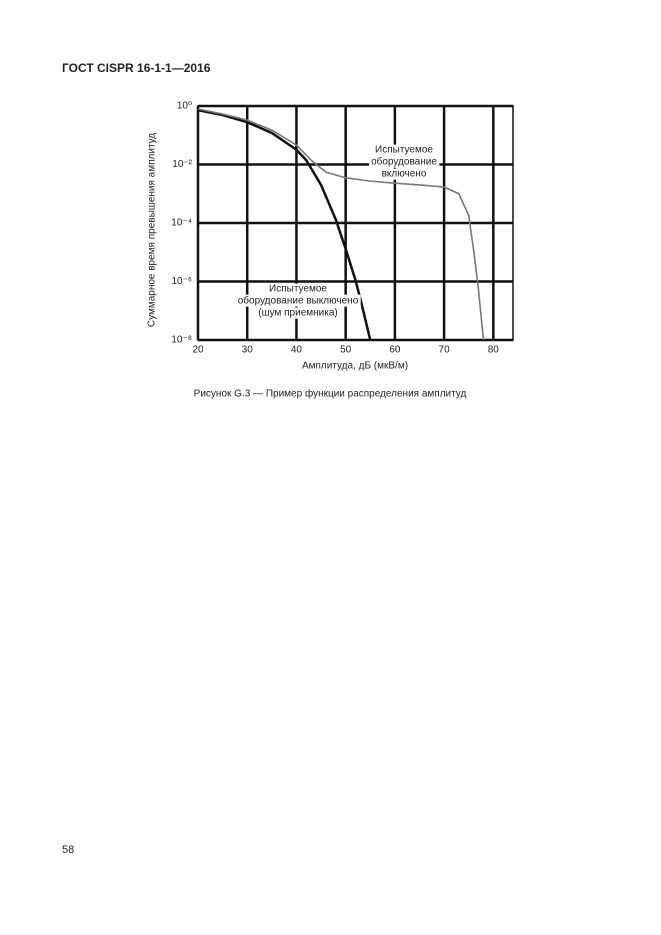 This screenshot has height=935, width=661. I want to click on y-tick-label: 10⁰, so click(184, 106).